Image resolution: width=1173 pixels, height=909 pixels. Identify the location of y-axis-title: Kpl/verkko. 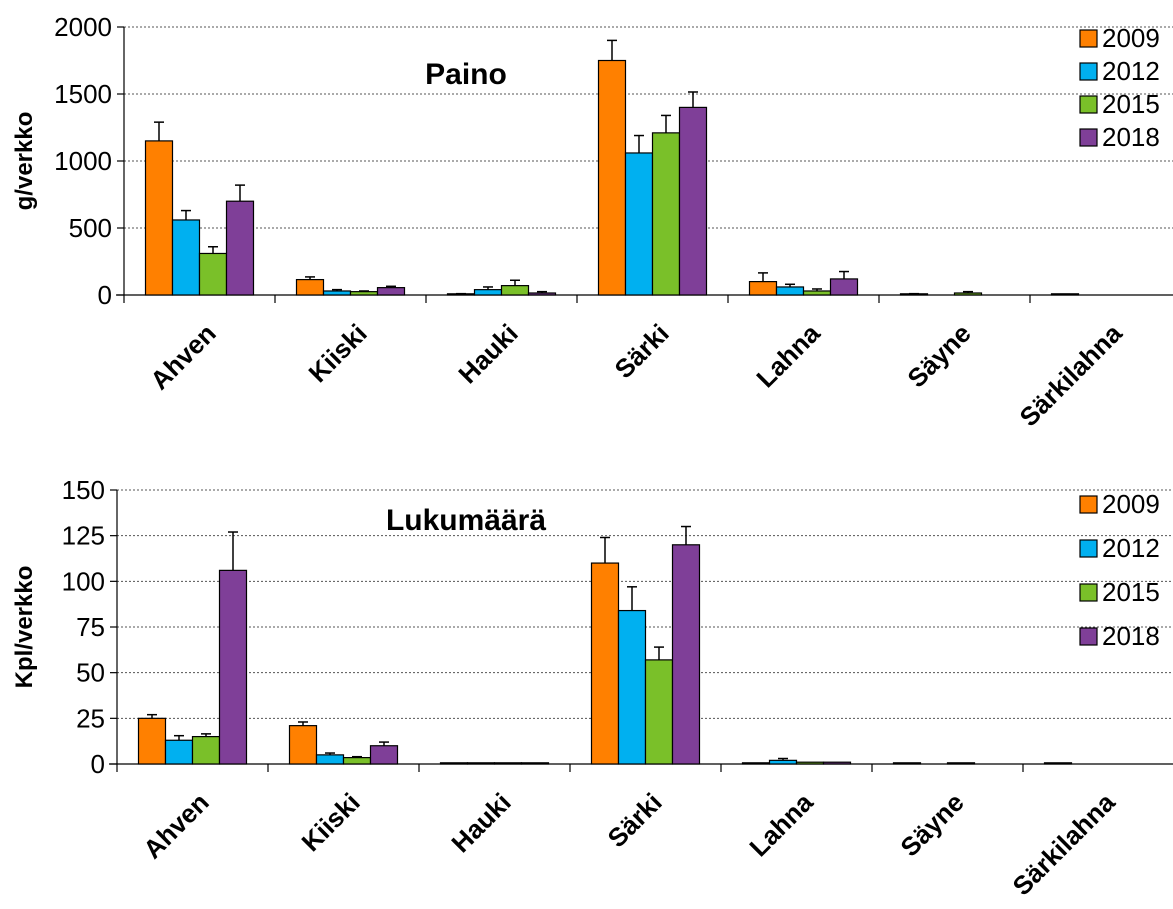
(24, 627).